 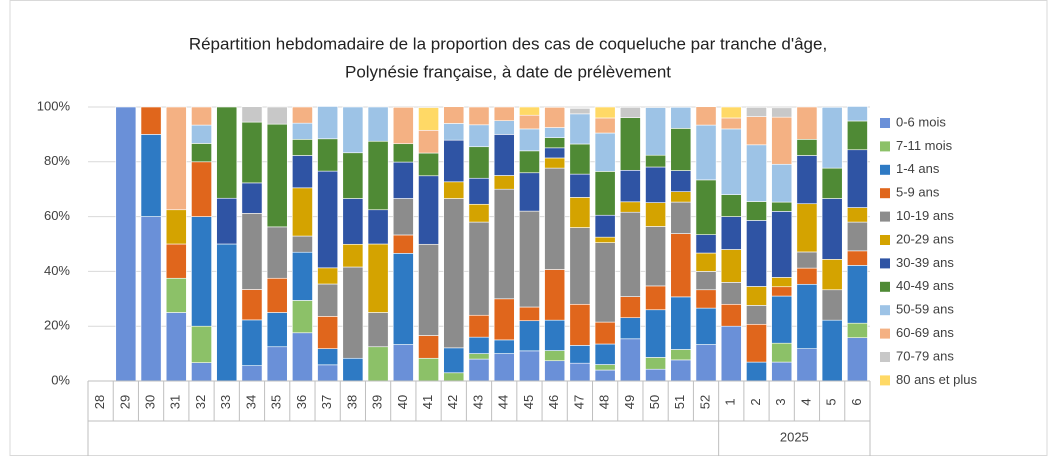 What do you see at coordinates (57, 325) in the screenshot?
I see `y-tick-label: 20%` at bounding box center [57, 325].